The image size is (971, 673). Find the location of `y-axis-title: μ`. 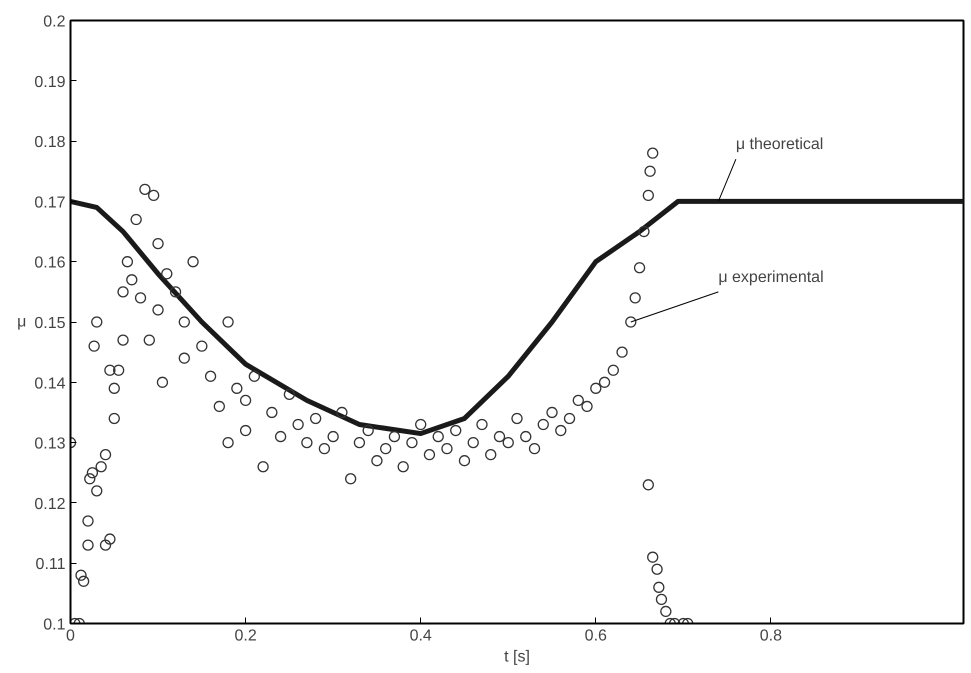

y-axis-title: μ is located at coordinates (21, 322).